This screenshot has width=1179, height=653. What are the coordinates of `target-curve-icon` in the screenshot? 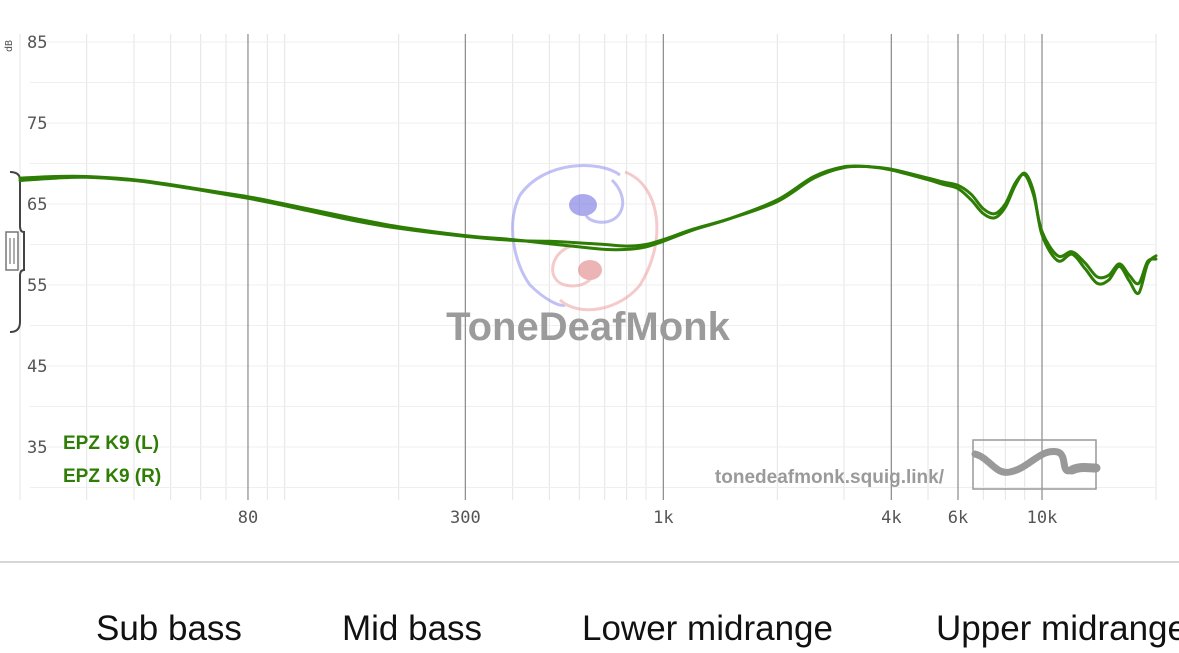 It's located at (1036, 464).